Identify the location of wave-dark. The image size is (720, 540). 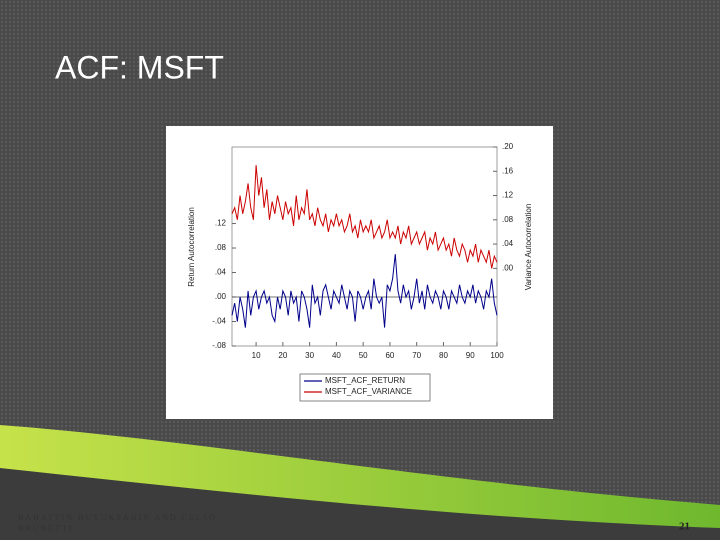
(360, 504).